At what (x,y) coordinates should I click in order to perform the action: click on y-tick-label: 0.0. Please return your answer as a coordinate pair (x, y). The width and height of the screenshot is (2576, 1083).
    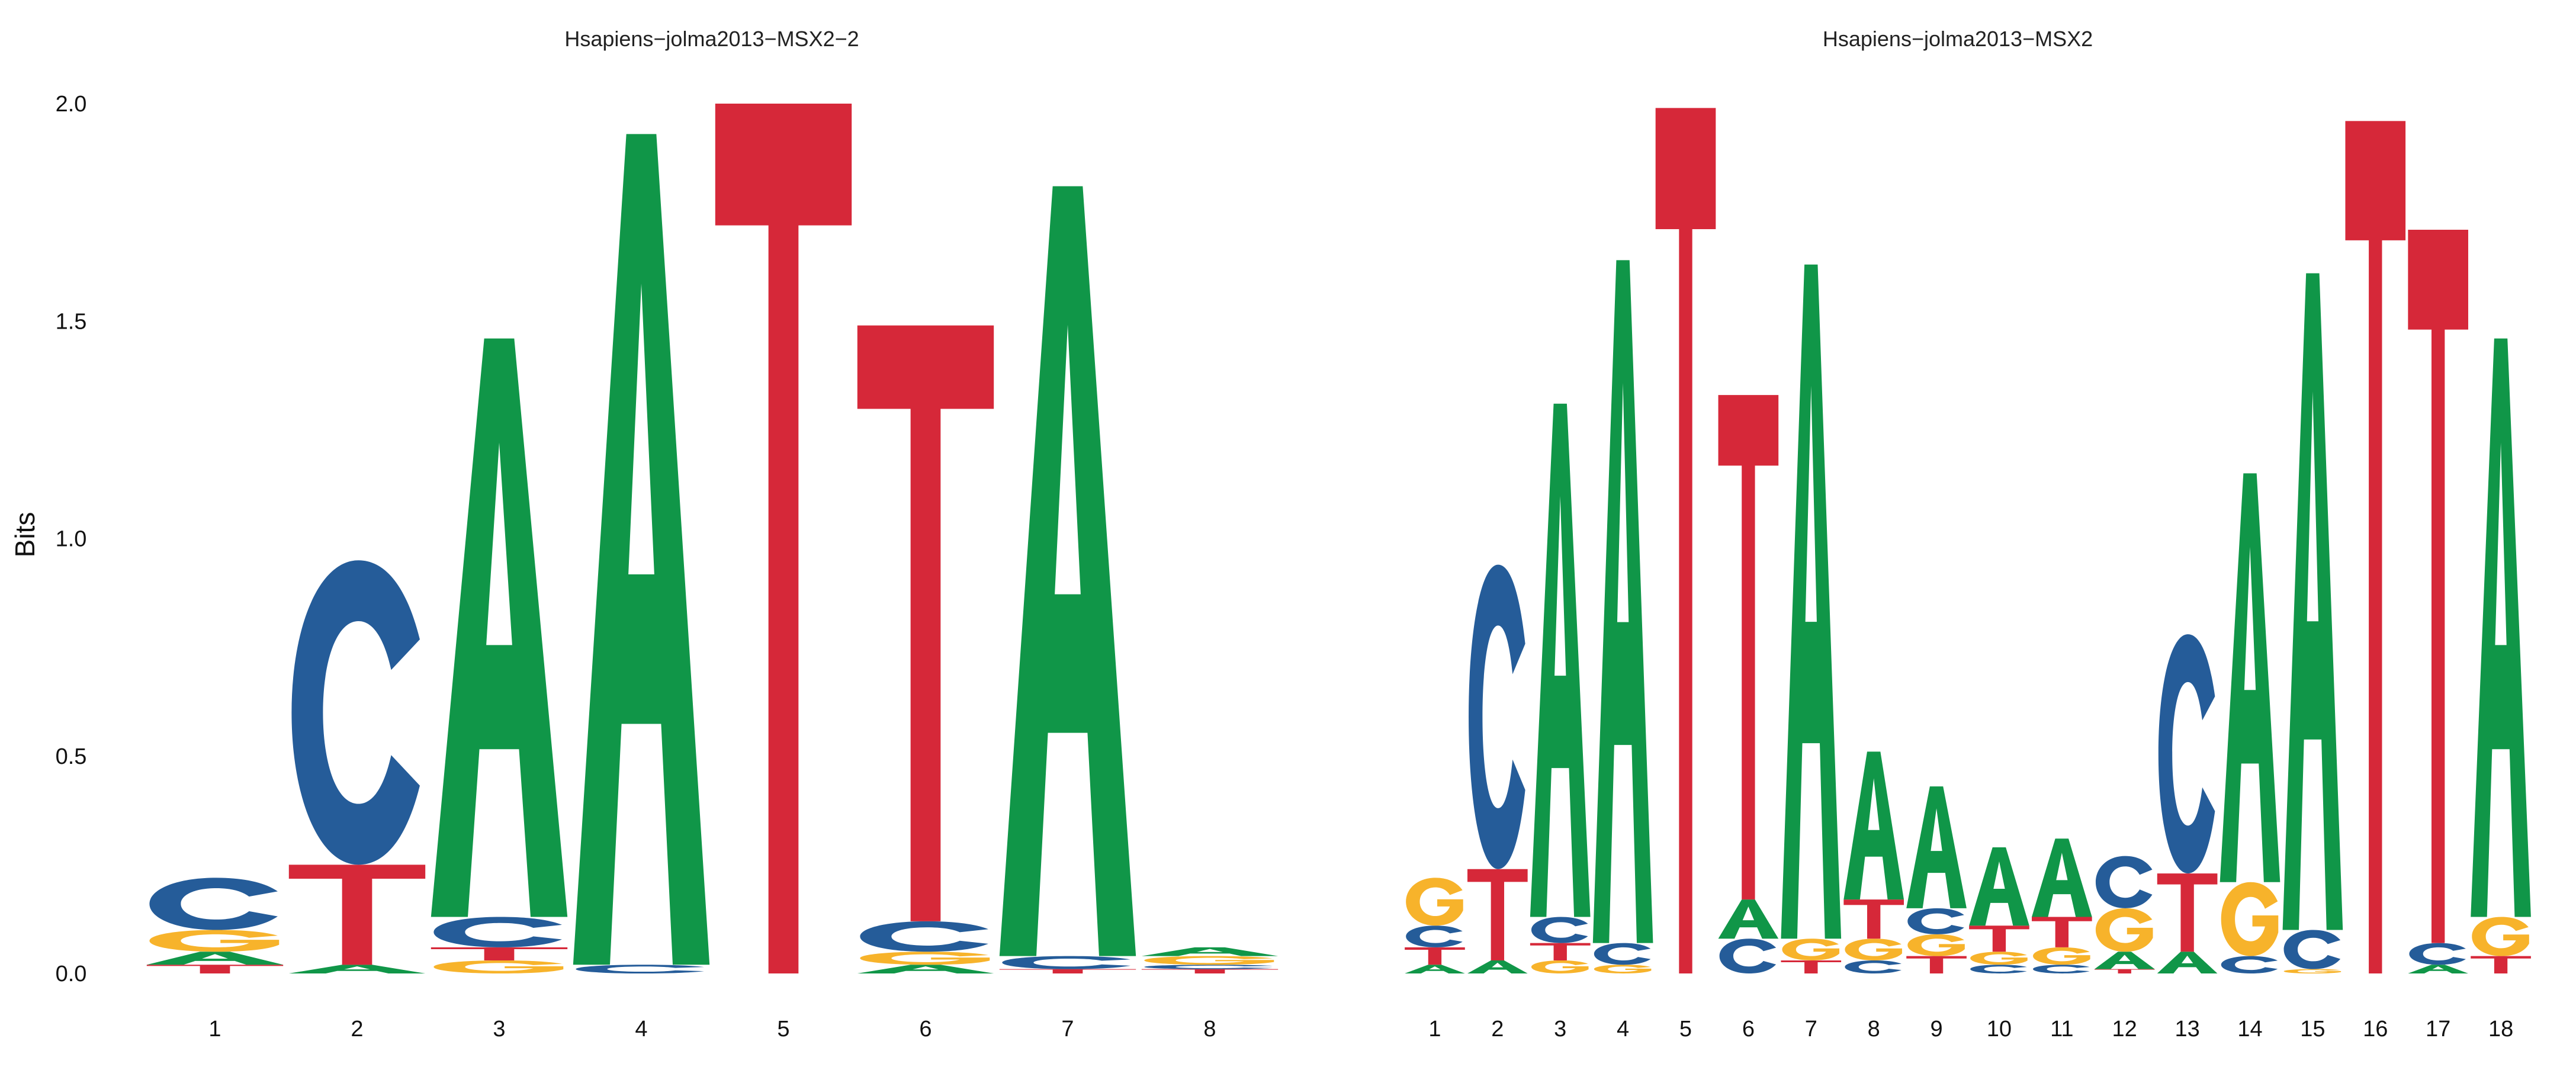
    Looking at the image, I should click on (71, 974).